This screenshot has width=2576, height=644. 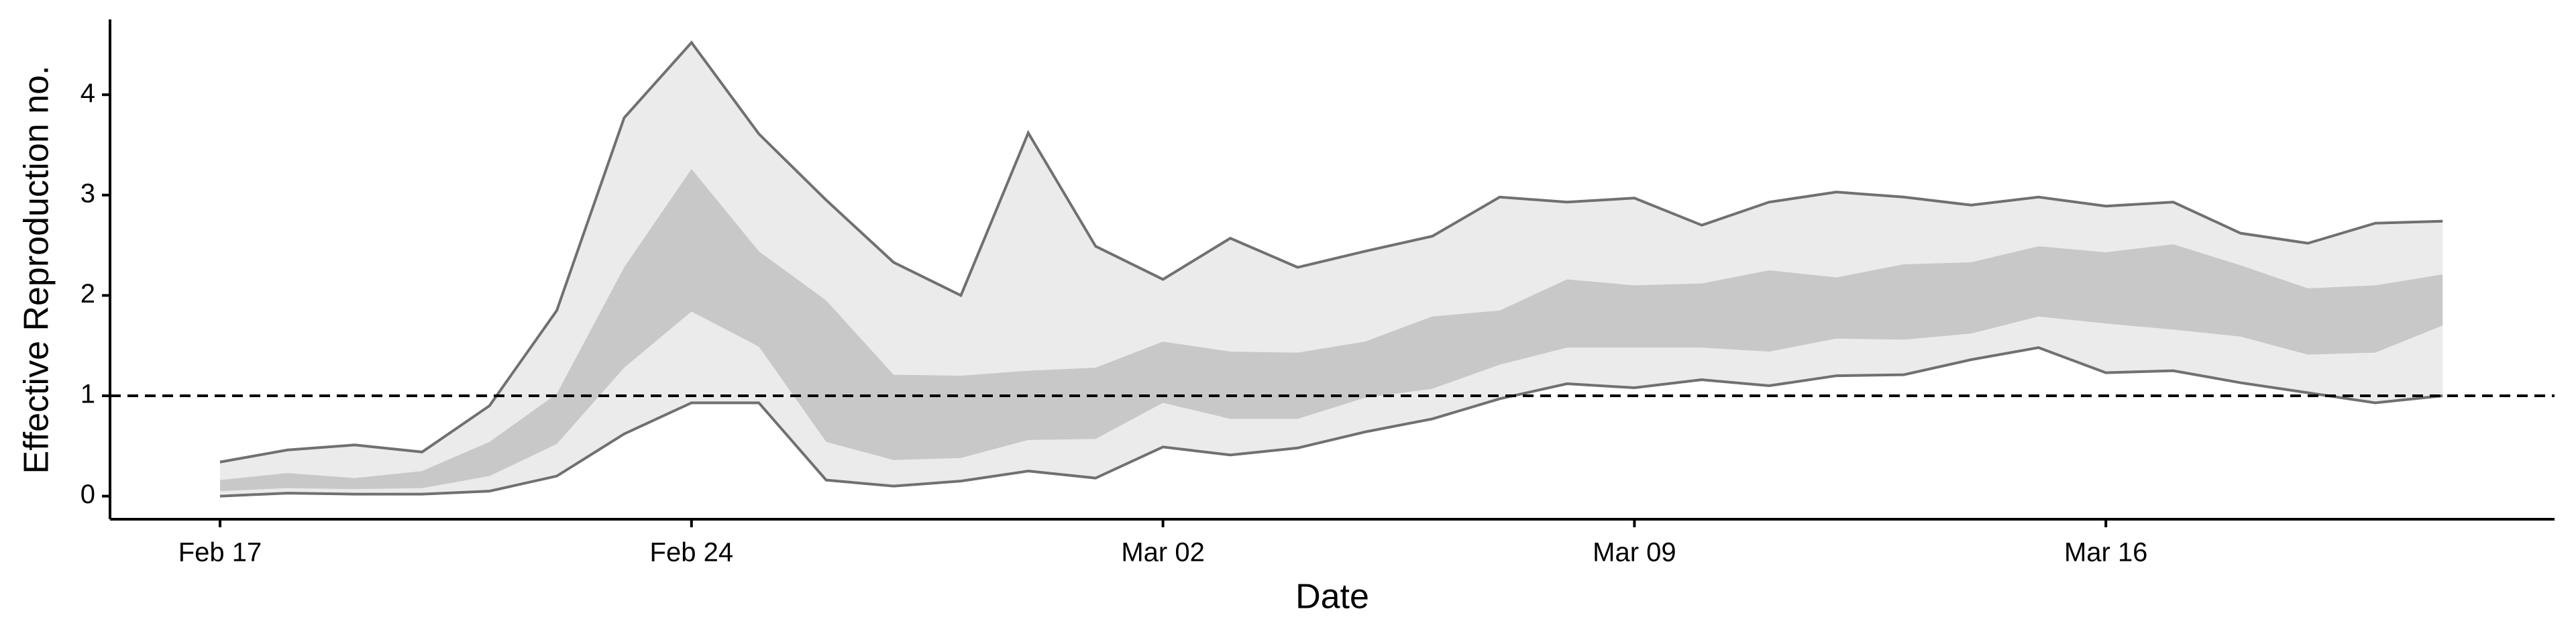 I want to click on y-axis-title: Effective Reproduction no., so click(x=36, y=270).